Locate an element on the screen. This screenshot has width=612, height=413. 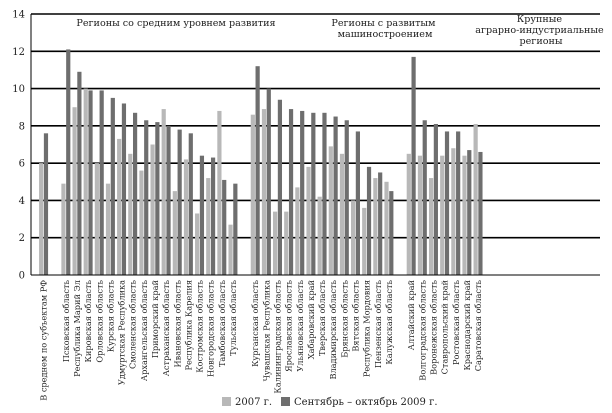
category-label: Псковская область is located at coordinates (66, 320).